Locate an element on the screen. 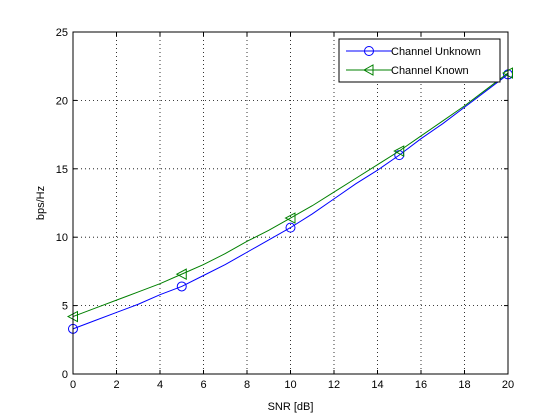 This screenshot has height=420, width=560. x-tick-label: 20 is located at coordinates (508, 385).